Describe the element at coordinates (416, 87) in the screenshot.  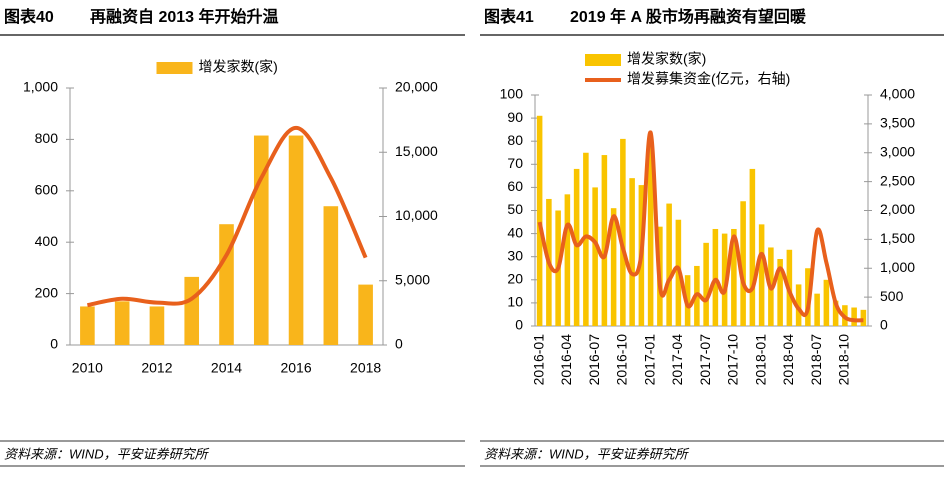
I see `y2-tick-label: 20,000` at that location.